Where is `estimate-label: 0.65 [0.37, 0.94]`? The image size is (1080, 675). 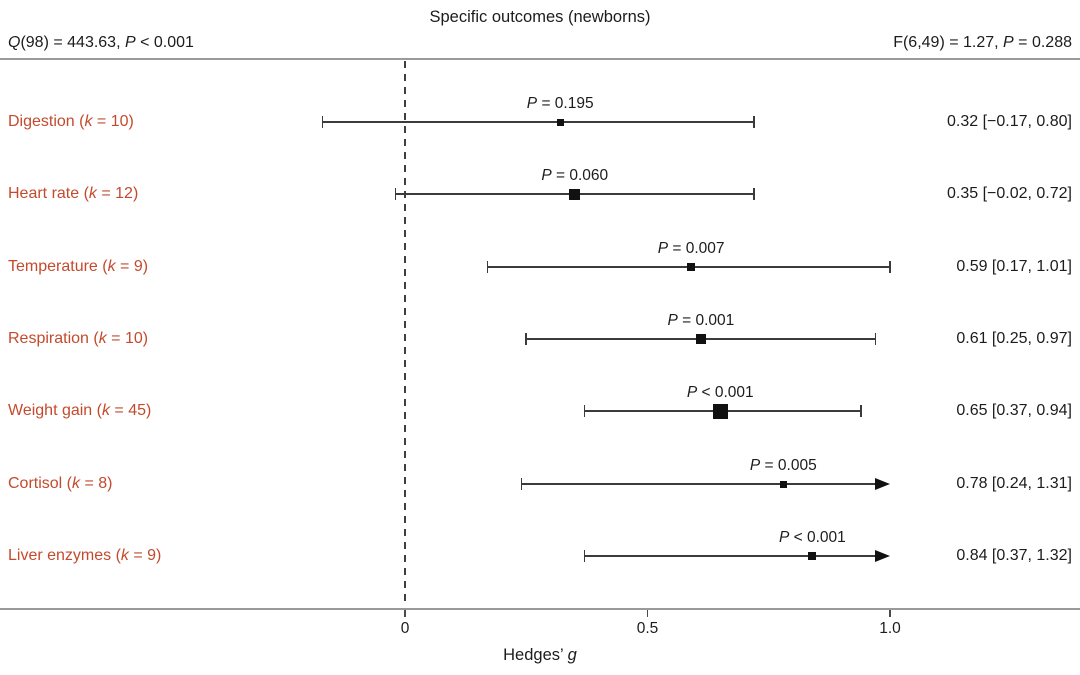
estimate-label: 0.65 [0.37, 0.94] is located at coordinates (1014, 410).